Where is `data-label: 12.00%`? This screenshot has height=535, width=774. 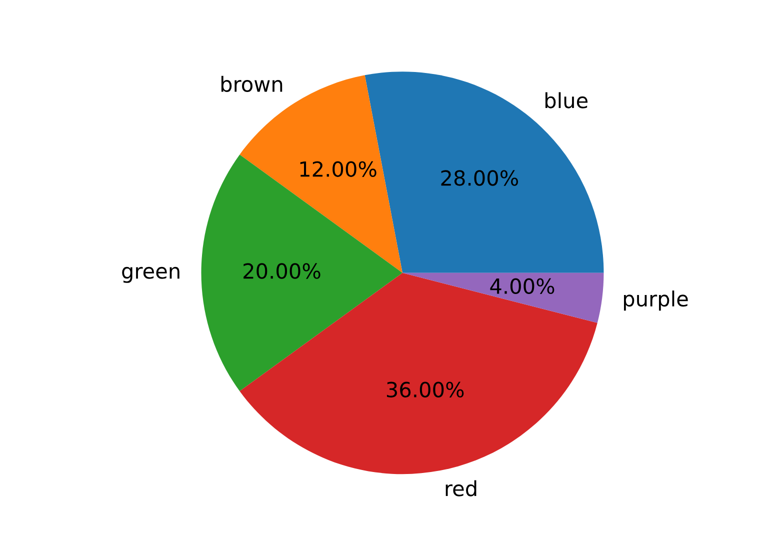 data-label: 12.00% is located at coordinates (338, 169).